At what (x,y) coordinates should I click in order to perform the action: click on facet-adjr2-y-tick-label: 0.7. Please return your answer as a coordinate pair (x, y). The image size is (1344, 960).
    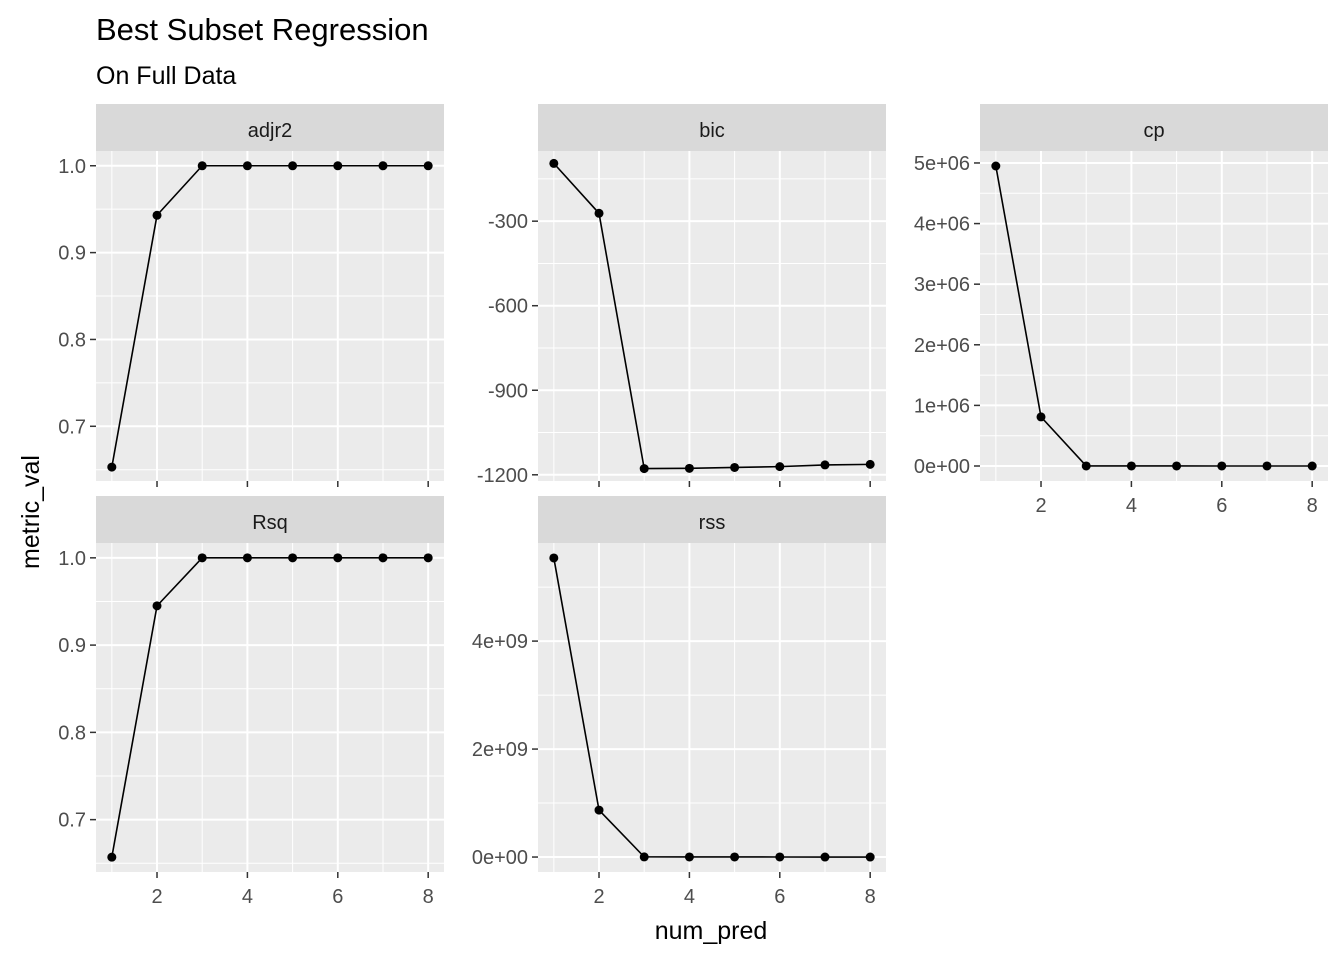
    Looking at the image, I should click on (72, 427).